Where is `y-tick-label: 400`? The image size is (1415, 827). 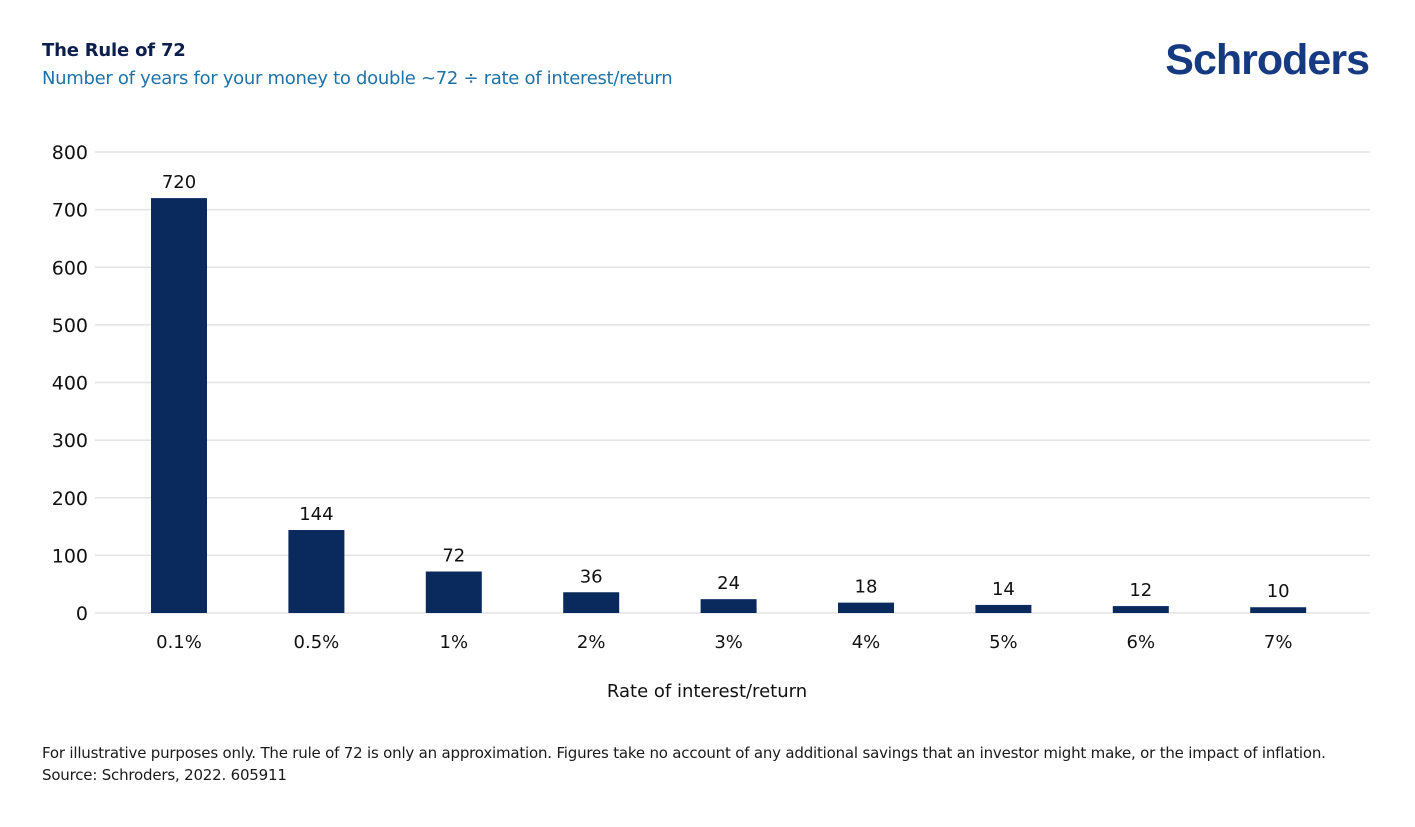 y-tick-label: 400 is located at coordinates (70, 384).